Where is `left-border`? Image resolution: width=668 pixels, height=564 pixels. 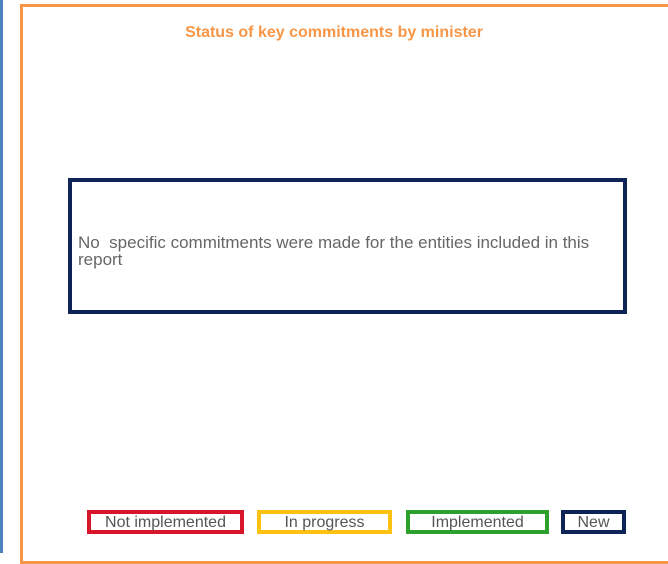
left-border is located at coordinates (1, 276).